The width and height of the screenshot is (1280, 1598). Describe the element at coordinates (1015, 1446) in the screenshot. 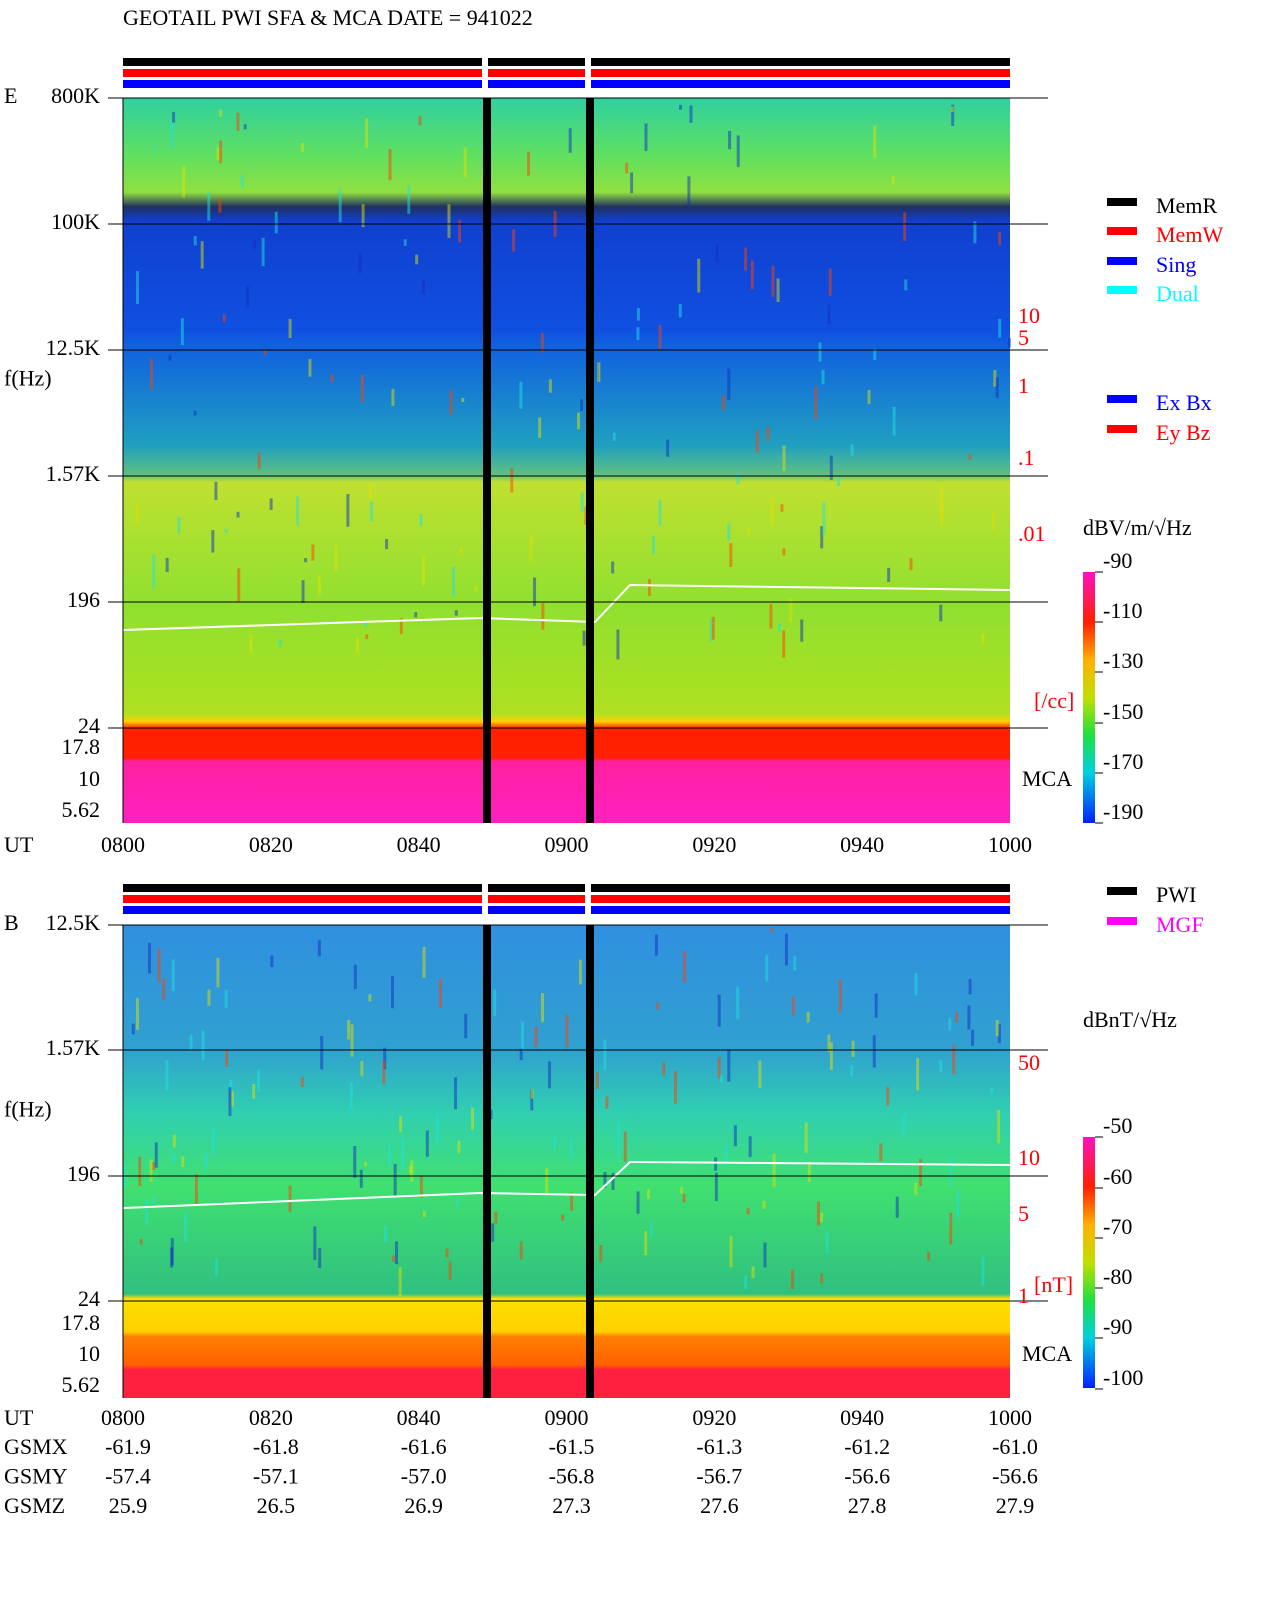

I see `orbit-value: -61.0` at that location.